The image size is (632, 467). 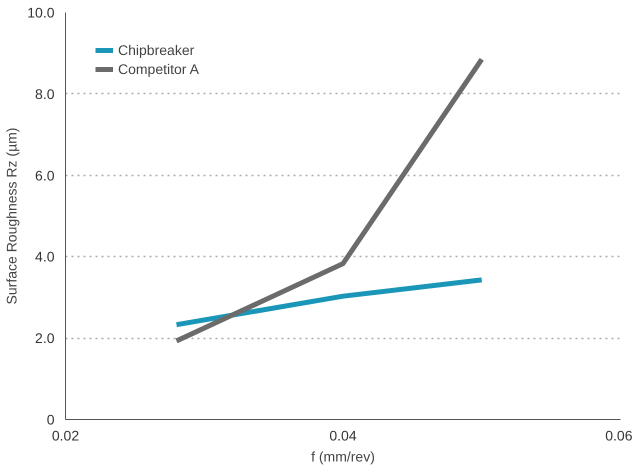 What do you see at coordinates (45, 94) in the screenshot?
I see `y-tick-label: 8.0` at bounding box center [45, 94].